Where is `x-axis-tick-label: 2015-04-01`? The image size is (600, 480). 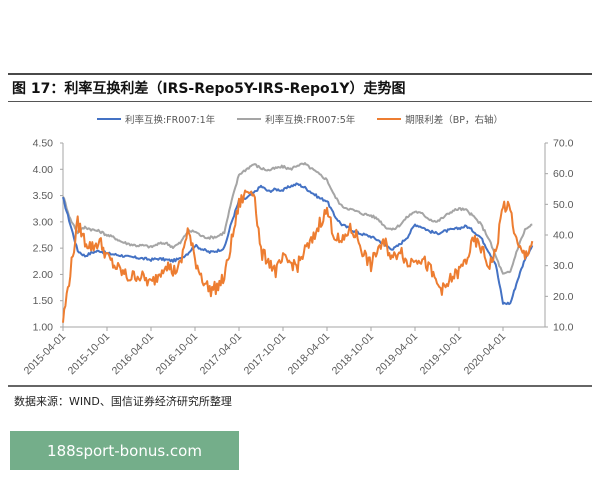
x-axis-tick-label: 2015-04-01 is located at coordinates (45, 354).